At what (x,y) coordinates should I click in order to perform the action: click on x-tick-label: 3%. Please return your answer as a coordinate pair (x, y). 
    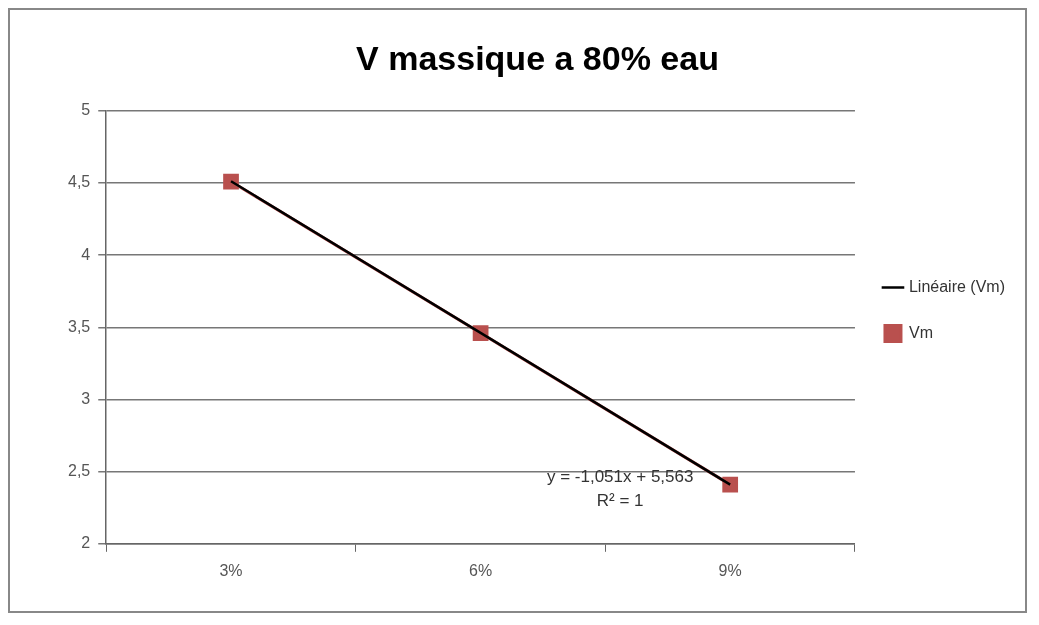
    Looking at the image, I should click on (231, 570).